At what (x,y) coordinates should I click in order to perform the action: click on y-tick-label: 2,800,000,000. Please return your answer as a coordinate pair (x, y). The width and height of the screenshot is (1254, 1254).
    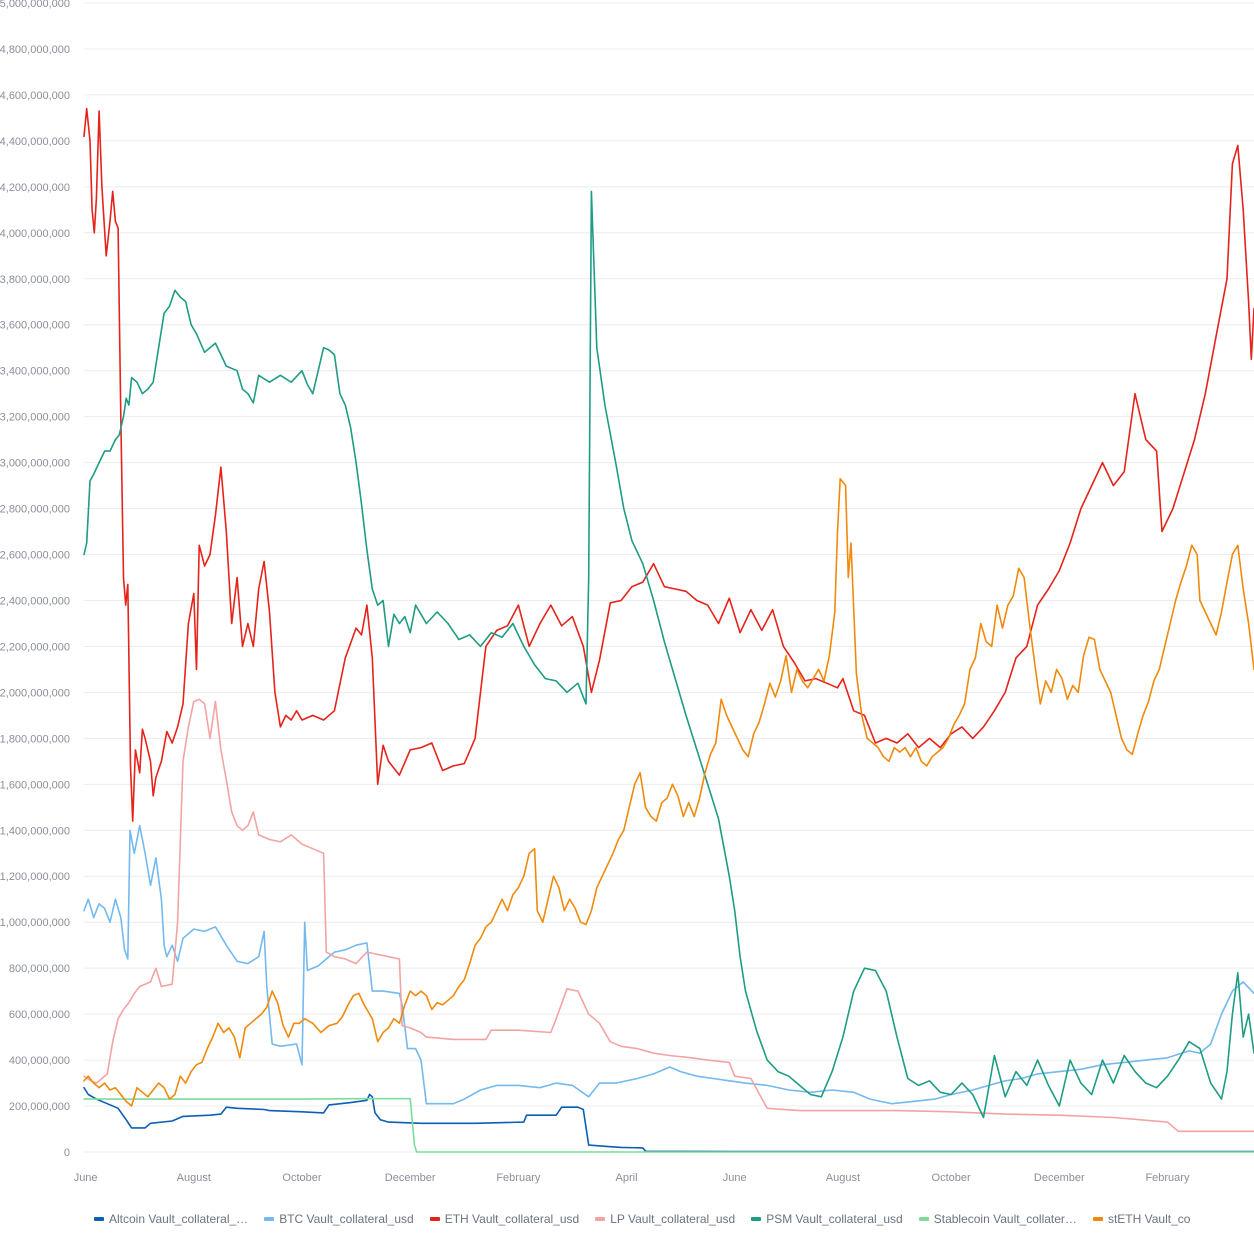
    Looking at the image, I should click on (35, 510).